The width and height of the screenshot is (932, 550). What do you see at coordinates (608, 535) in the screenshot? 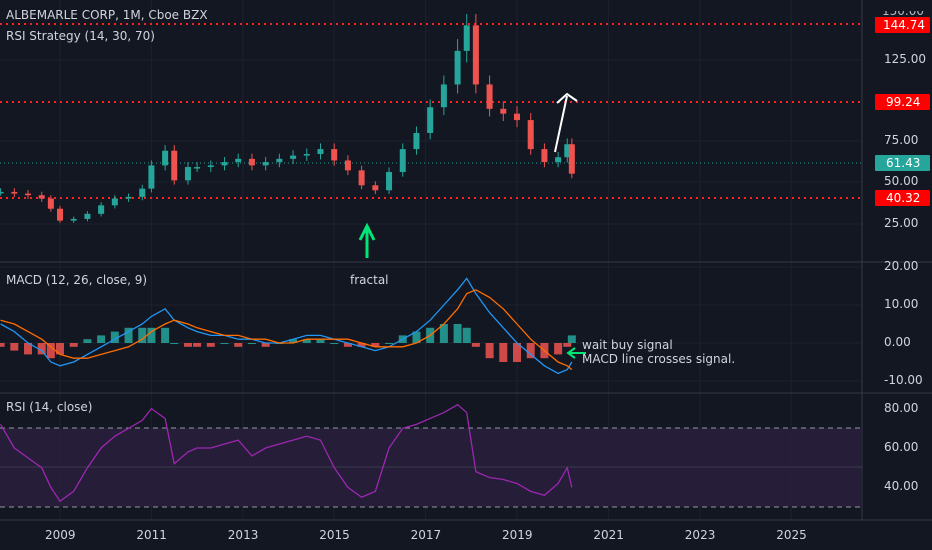
I see `x-tick-2021: 2021` at bounding box center [608, 535].